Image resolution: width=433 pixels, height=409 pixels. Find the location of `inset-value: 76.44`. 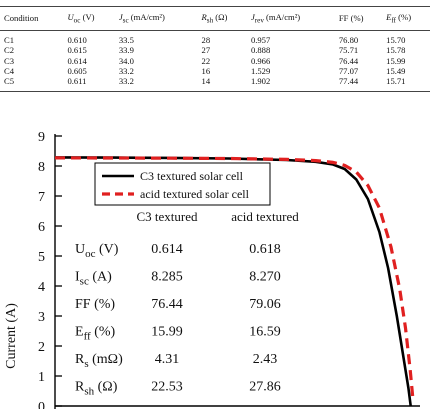

inset-value: 76.44 is located at coordinates (167, 304).